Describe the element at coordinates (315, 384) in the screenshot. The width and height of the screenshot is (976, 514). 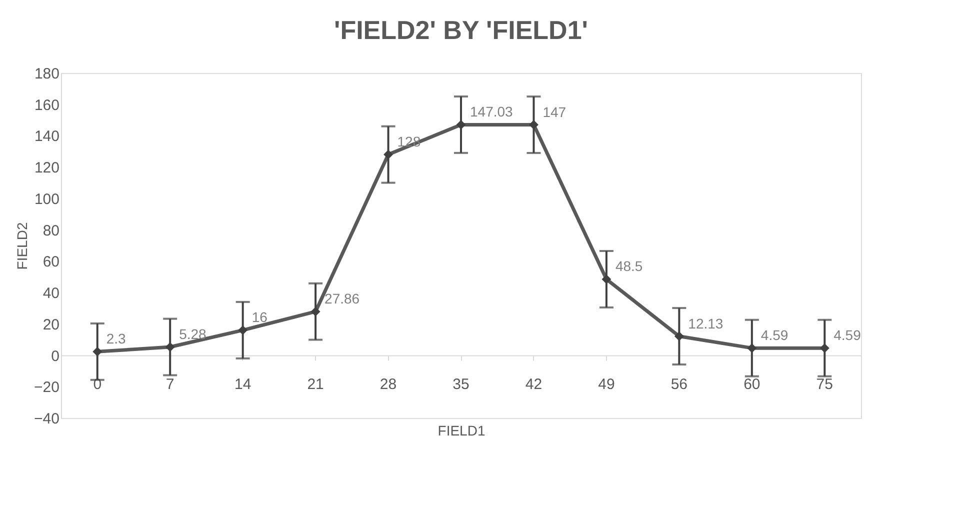
I see `x-tick-label: 21` at that location.